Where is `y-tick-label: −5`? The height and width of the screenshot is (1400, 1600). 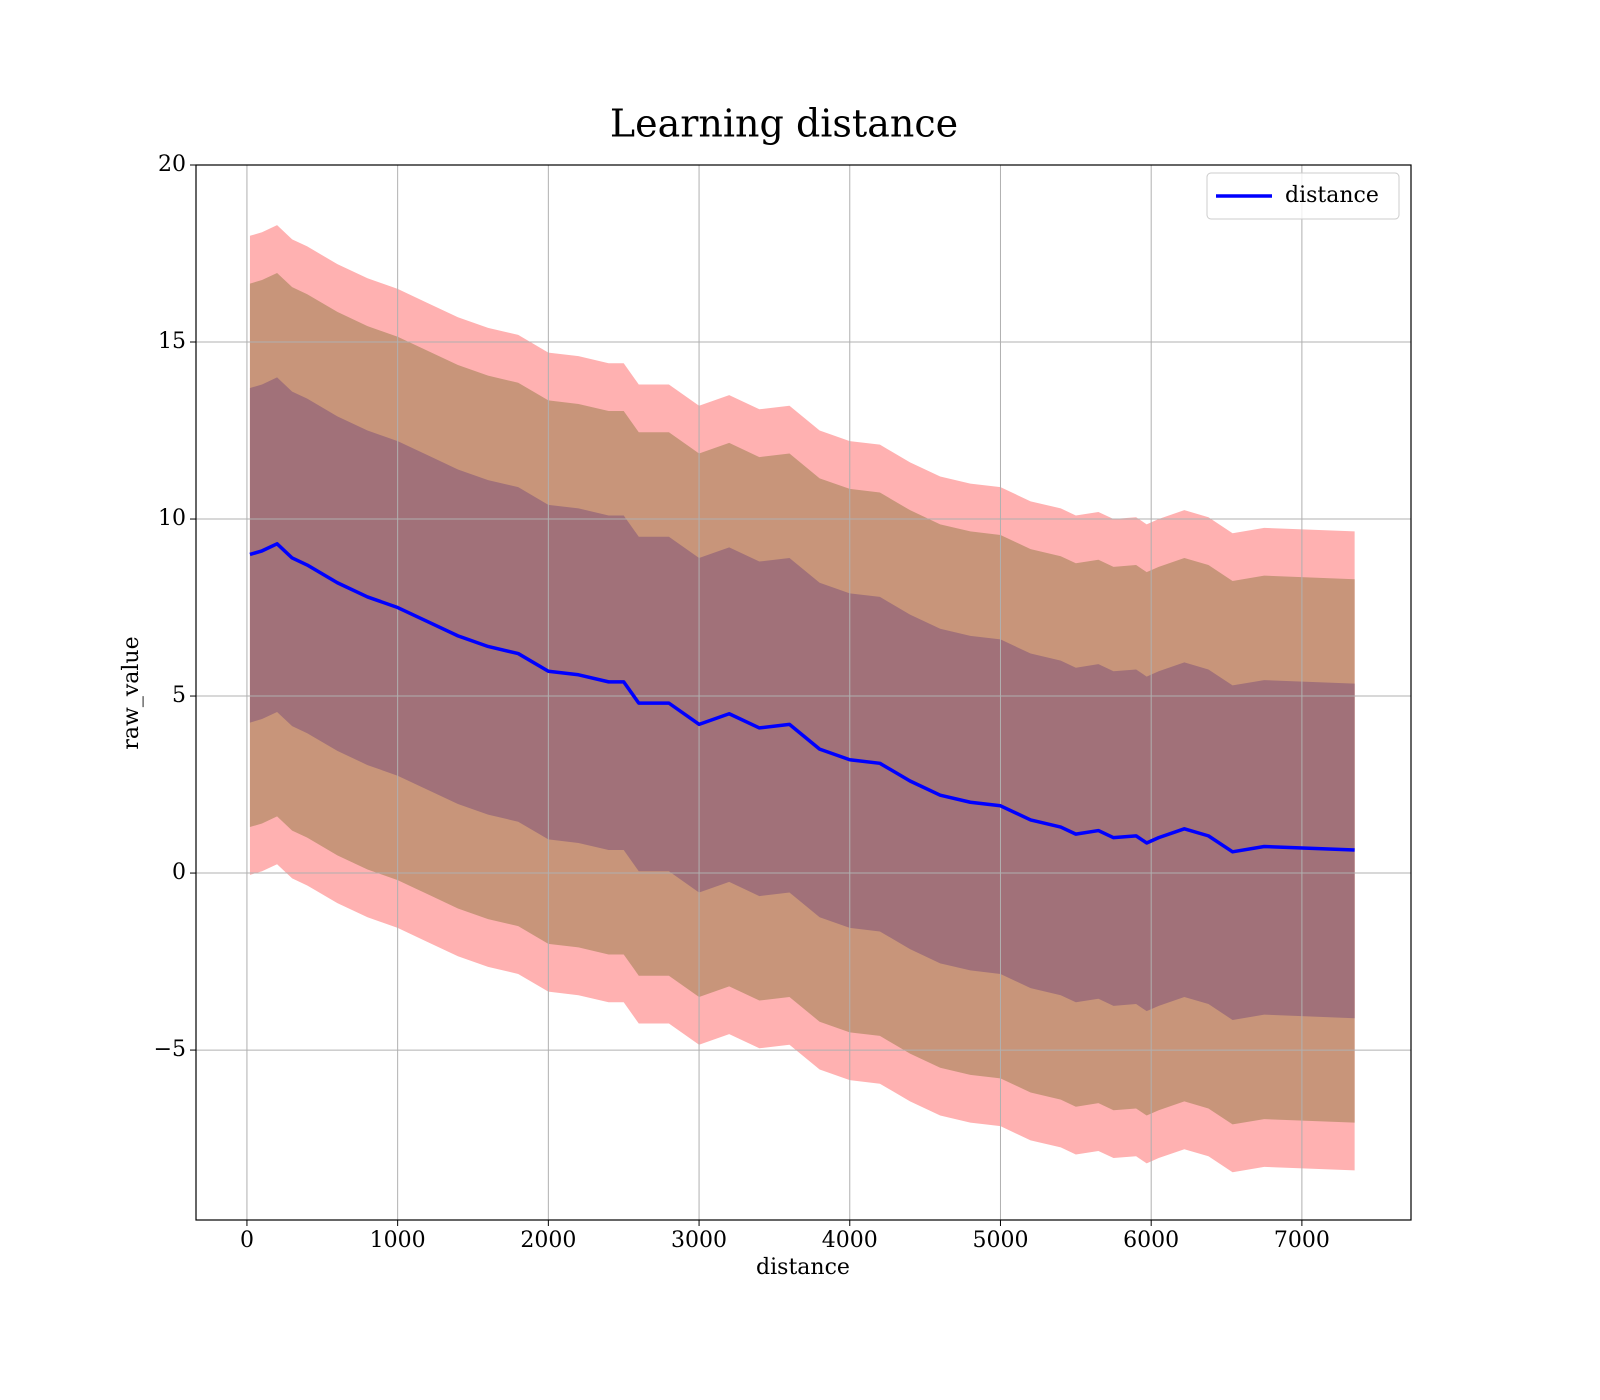
y-tick-label: −5 is located at coordinates (170, 1049).